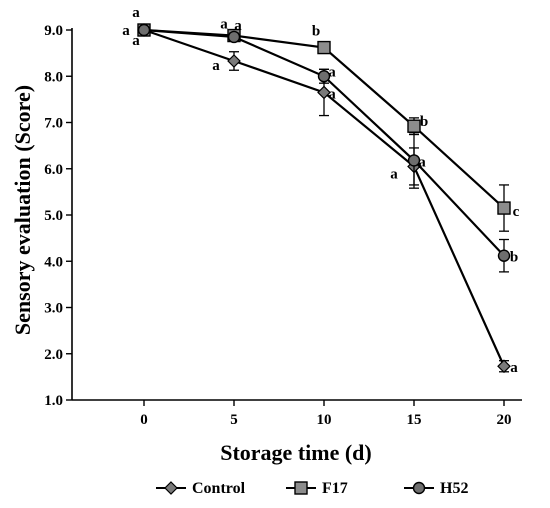  I want to click on x-tick-label: 20, so click(504, 420).